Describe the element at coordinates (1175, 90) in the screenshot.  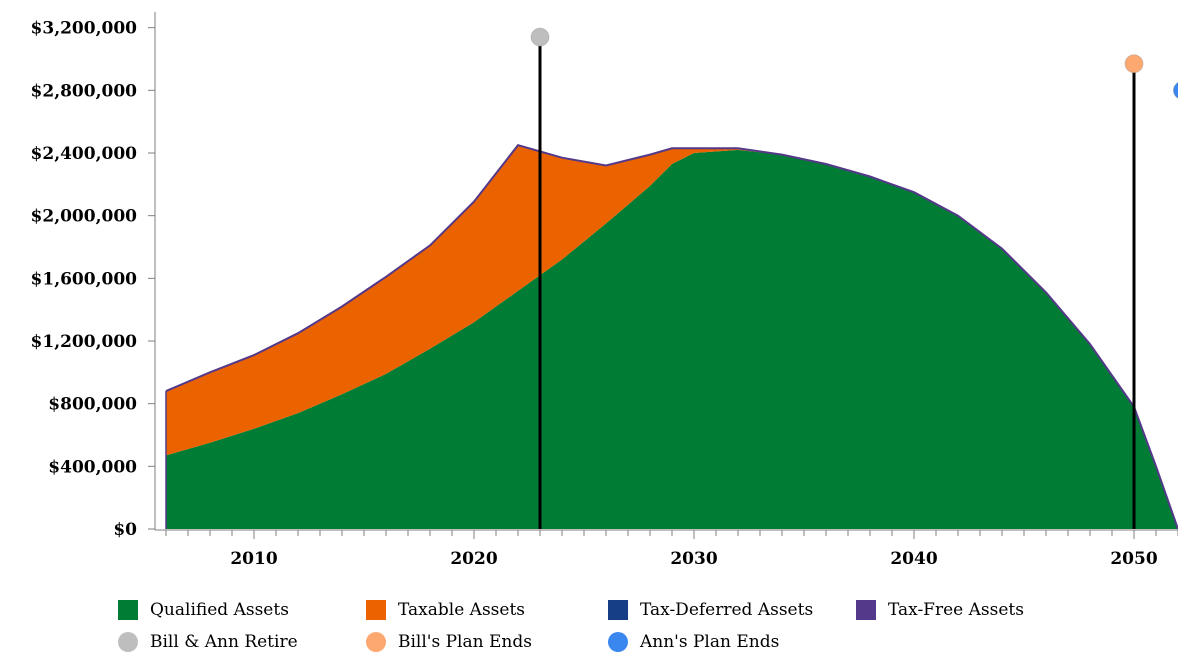
I see `ann-s-plan-ends-marker-dot` at that location.